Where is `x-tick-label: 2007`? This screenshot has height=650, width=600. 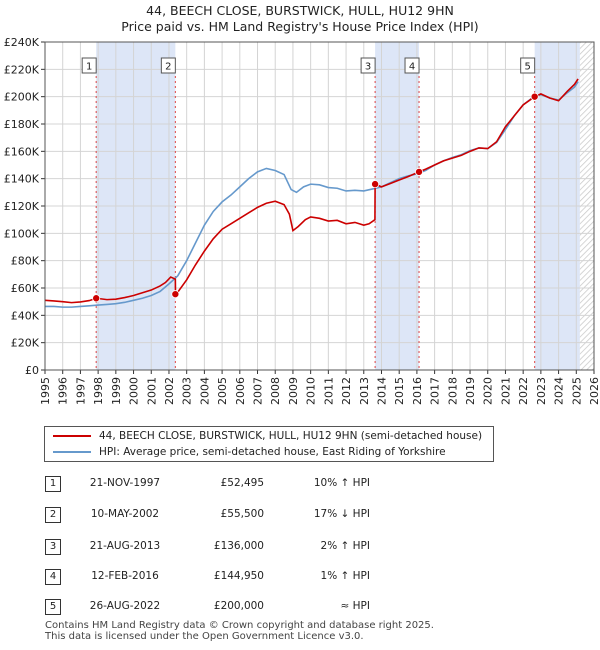 x-tick-label: 2007 is located at coordinates (258, 391).